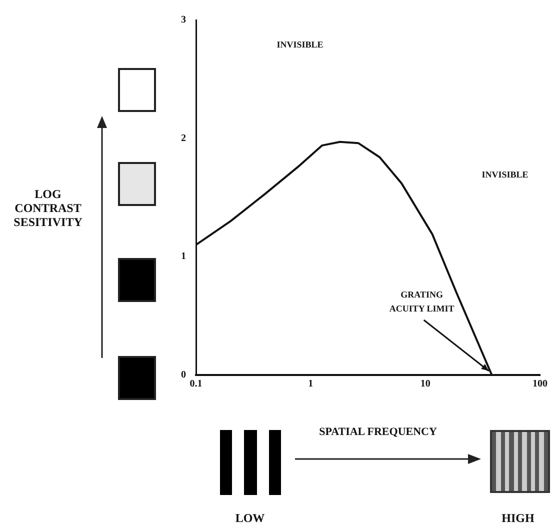 This screenshot has height=530, width=560. What do you see at coordinates (378, 432) in the screenshot?
I see `x-axis-title: SPATIAL FREQUENCY` at bounding box center [378, 432].